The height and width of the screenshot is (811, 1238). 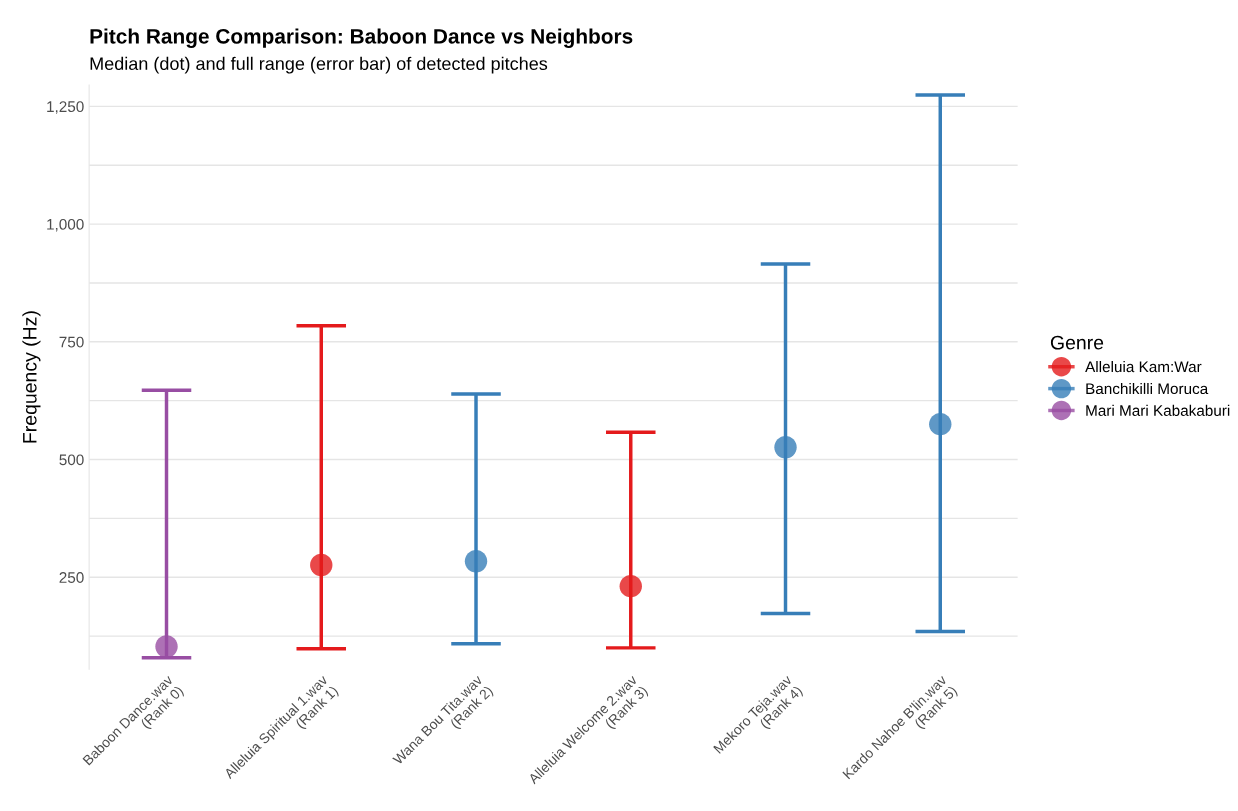 What do you see at coordinates (361, 38) in the screenshot?
I see `chart-title: Pitch Range Comparison: Baboon Dance vs Neighbors` at bounding box center [361, 38].